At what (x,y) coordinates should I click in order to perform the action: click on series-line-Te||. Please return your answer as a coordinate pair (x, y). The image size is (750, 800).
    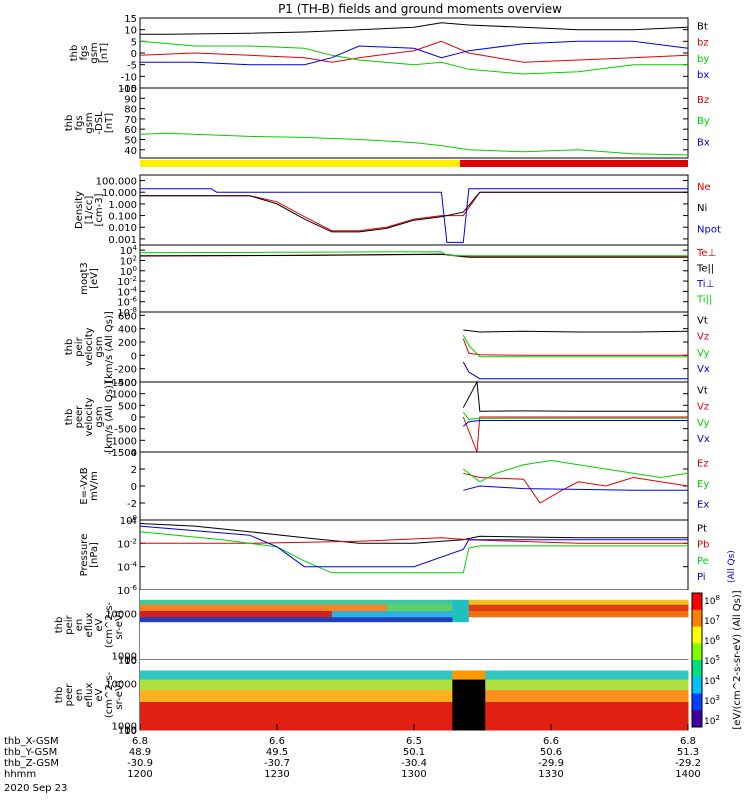
    Looking at the image, I should click on (413, 255).